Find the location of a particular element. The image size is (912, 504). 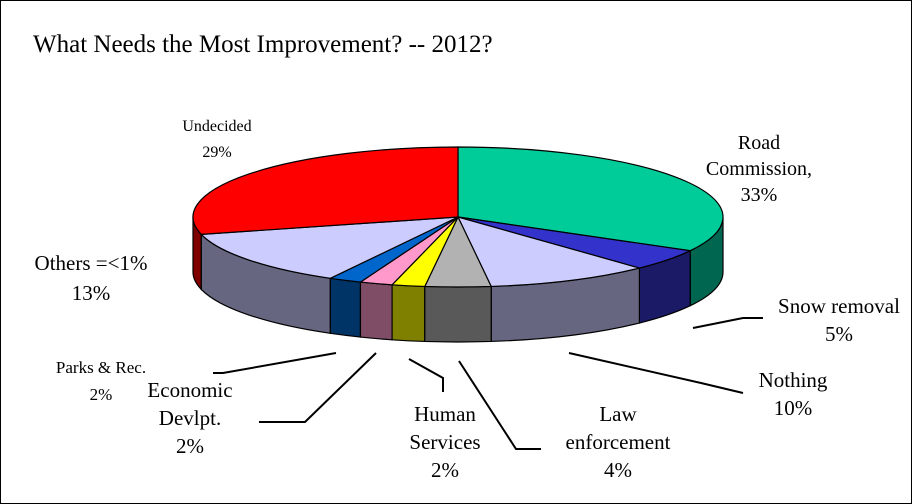

leader-line-snow-removal is located at coordinates (727, 323).